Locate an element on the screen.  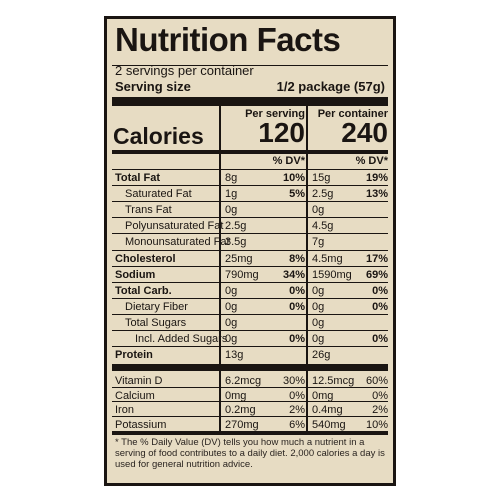
per-container-amount: 0mg is located at coordinates (323, 395).